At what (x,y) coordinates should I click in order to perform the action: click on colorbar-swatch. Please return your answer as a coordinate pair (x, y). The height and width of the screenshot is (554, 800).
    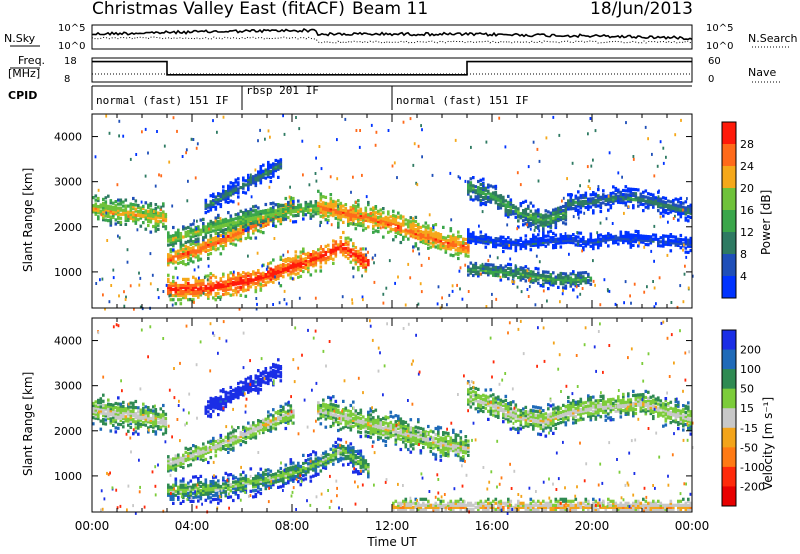
    Looking at the image, I should click on (729, 243).